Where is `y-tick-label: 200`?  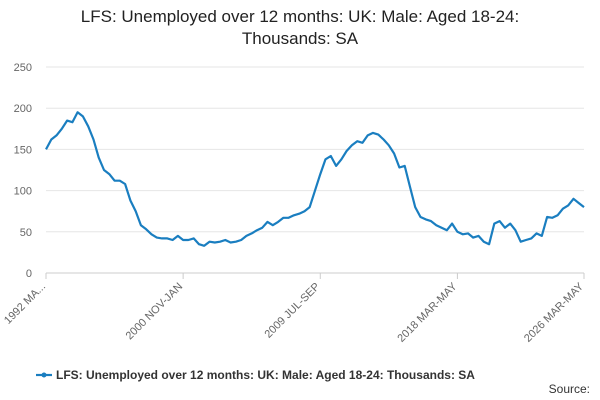
y-tick-label: 200 is located at coordinates (23, 109).